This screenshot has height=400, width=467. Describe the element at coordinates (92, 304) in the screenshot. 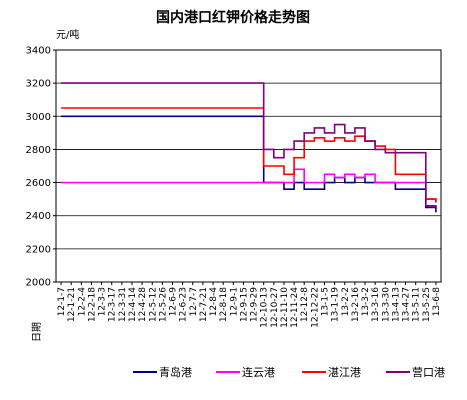

I see `x-tick-label: 12-2-18` at that location.